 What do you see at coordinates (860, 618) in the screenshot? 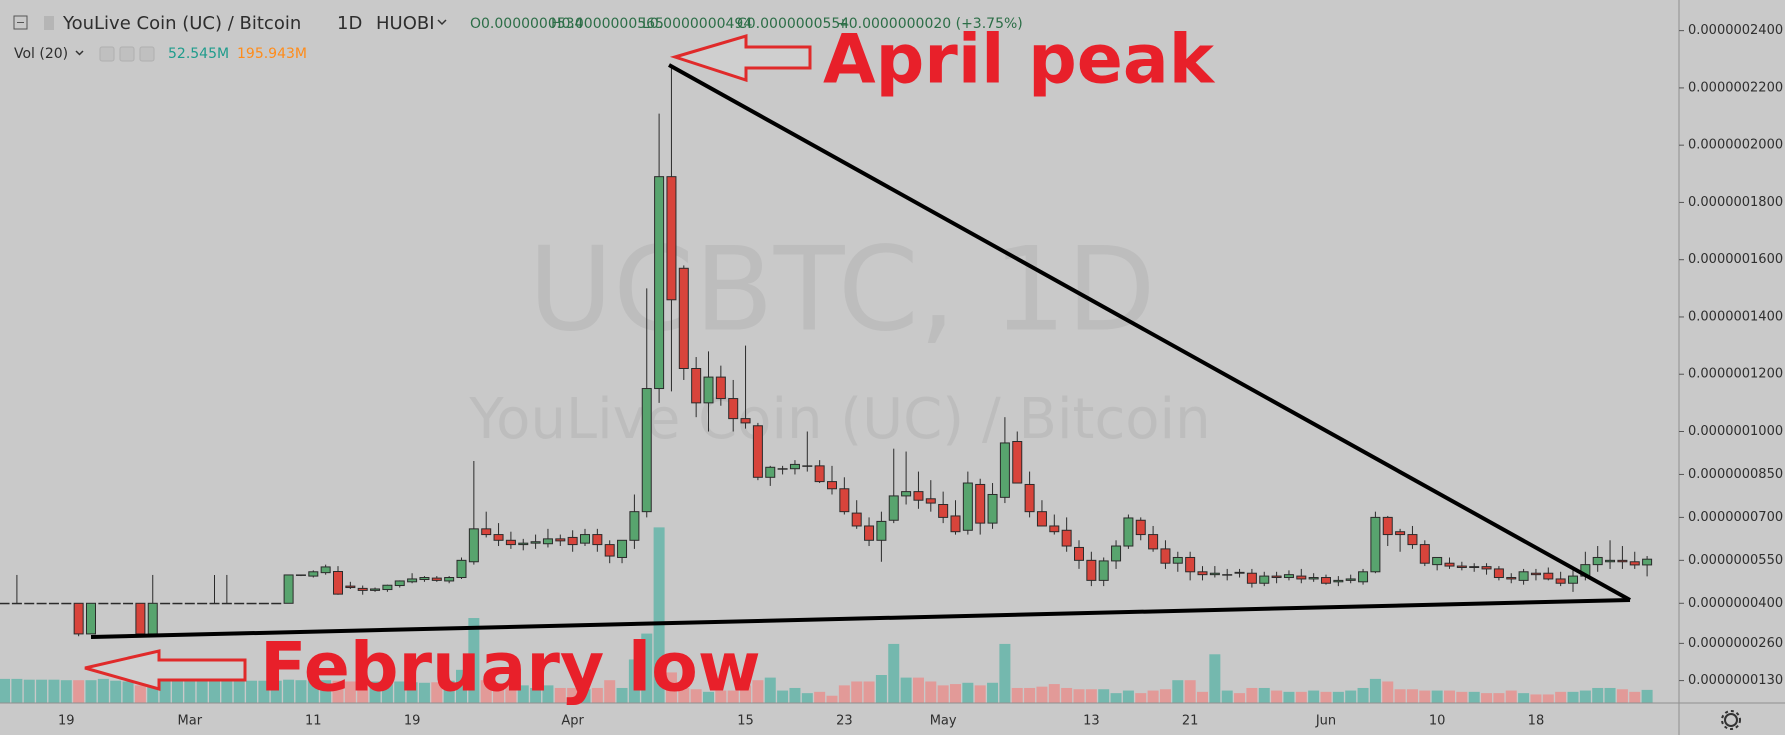
I see `trend-line-bottom` at bounding box center [860, 618].